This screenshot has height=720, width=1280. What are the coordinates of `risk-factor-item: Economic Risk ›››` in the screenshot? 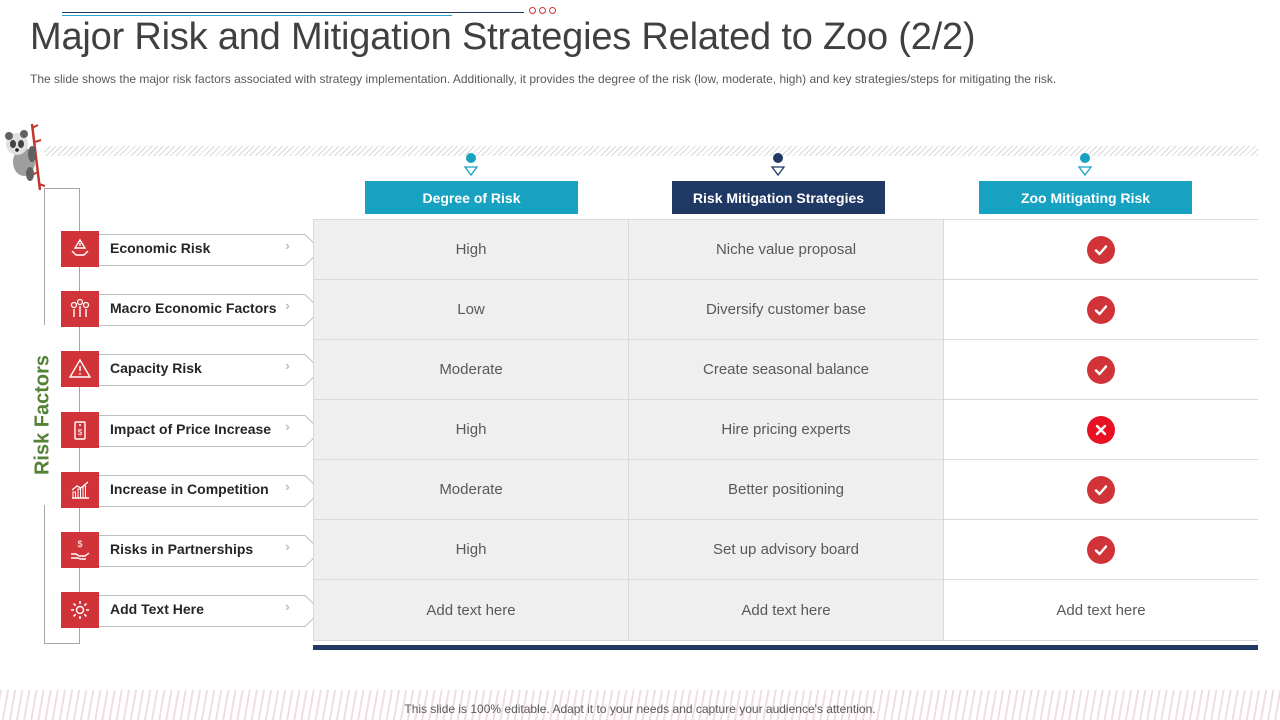 It's located at (191, 249).